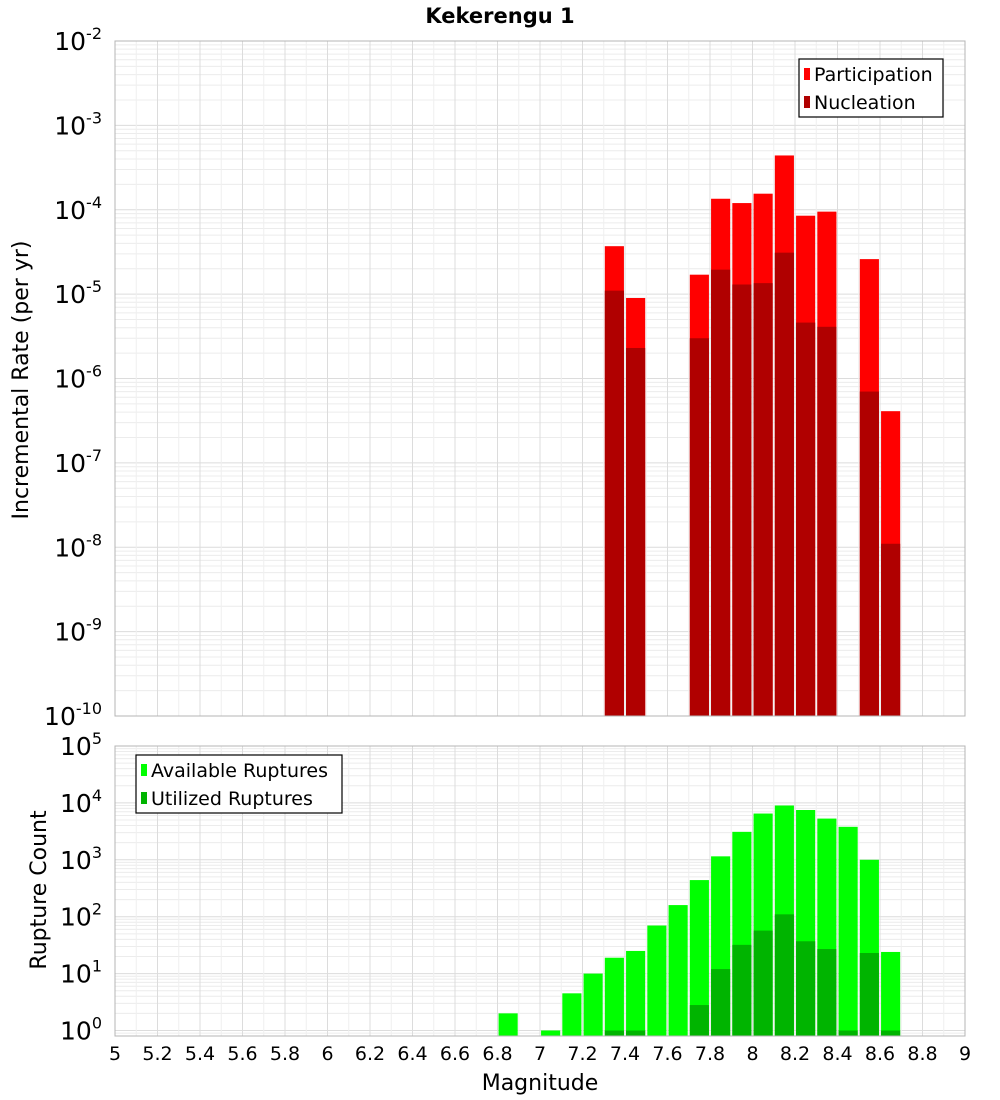  What do you see at coordinates (499, 16) in the screenshot?
I see `chart-title: Kekerengu 1` at bounding box center [499, 16].